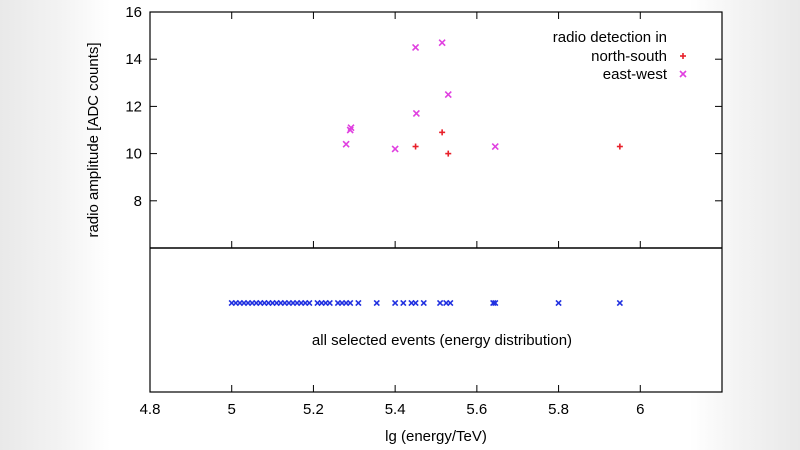 The width and height of the screenshot is (800, 450). Describe the element at coordinates (635, 74) in the screenshot. I see `legend-entry-east-west: east-west` at that location.